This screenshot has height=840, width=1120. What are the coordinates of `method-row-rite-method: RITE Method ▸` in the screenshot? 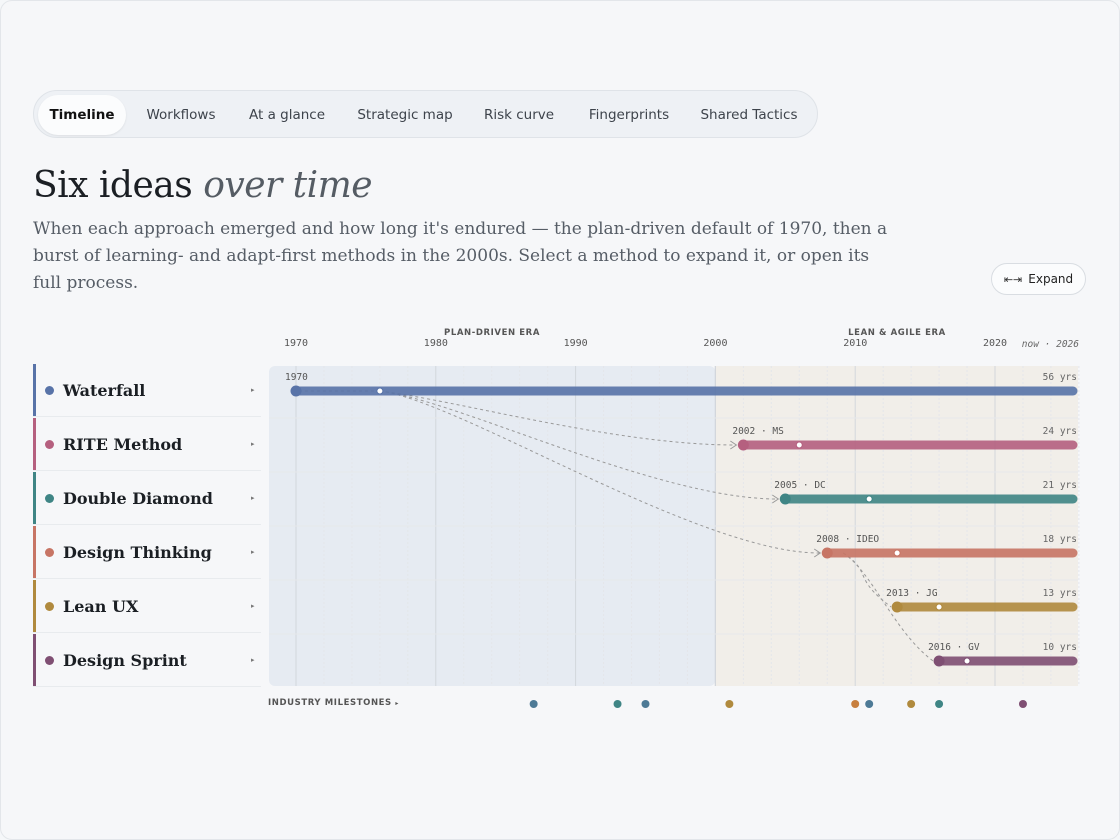 It's located at (147, 444).